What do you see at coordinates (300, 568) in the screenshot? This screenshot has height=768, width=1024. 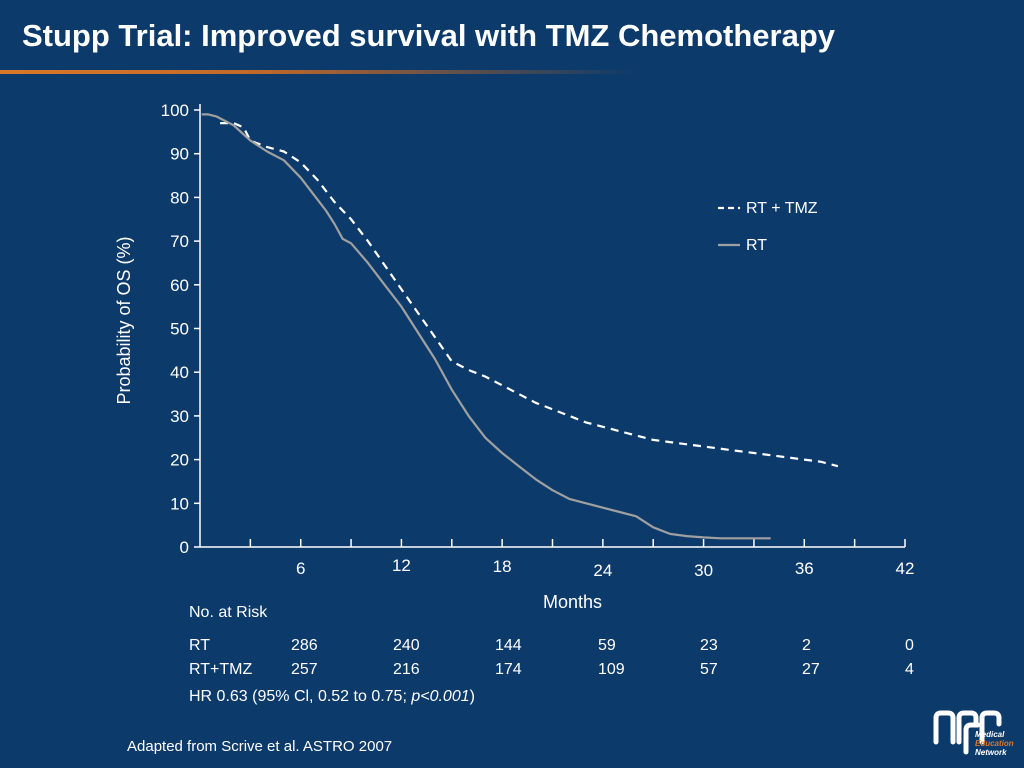 I see `x-tick-label: 6` at bounding box center [300, 568].